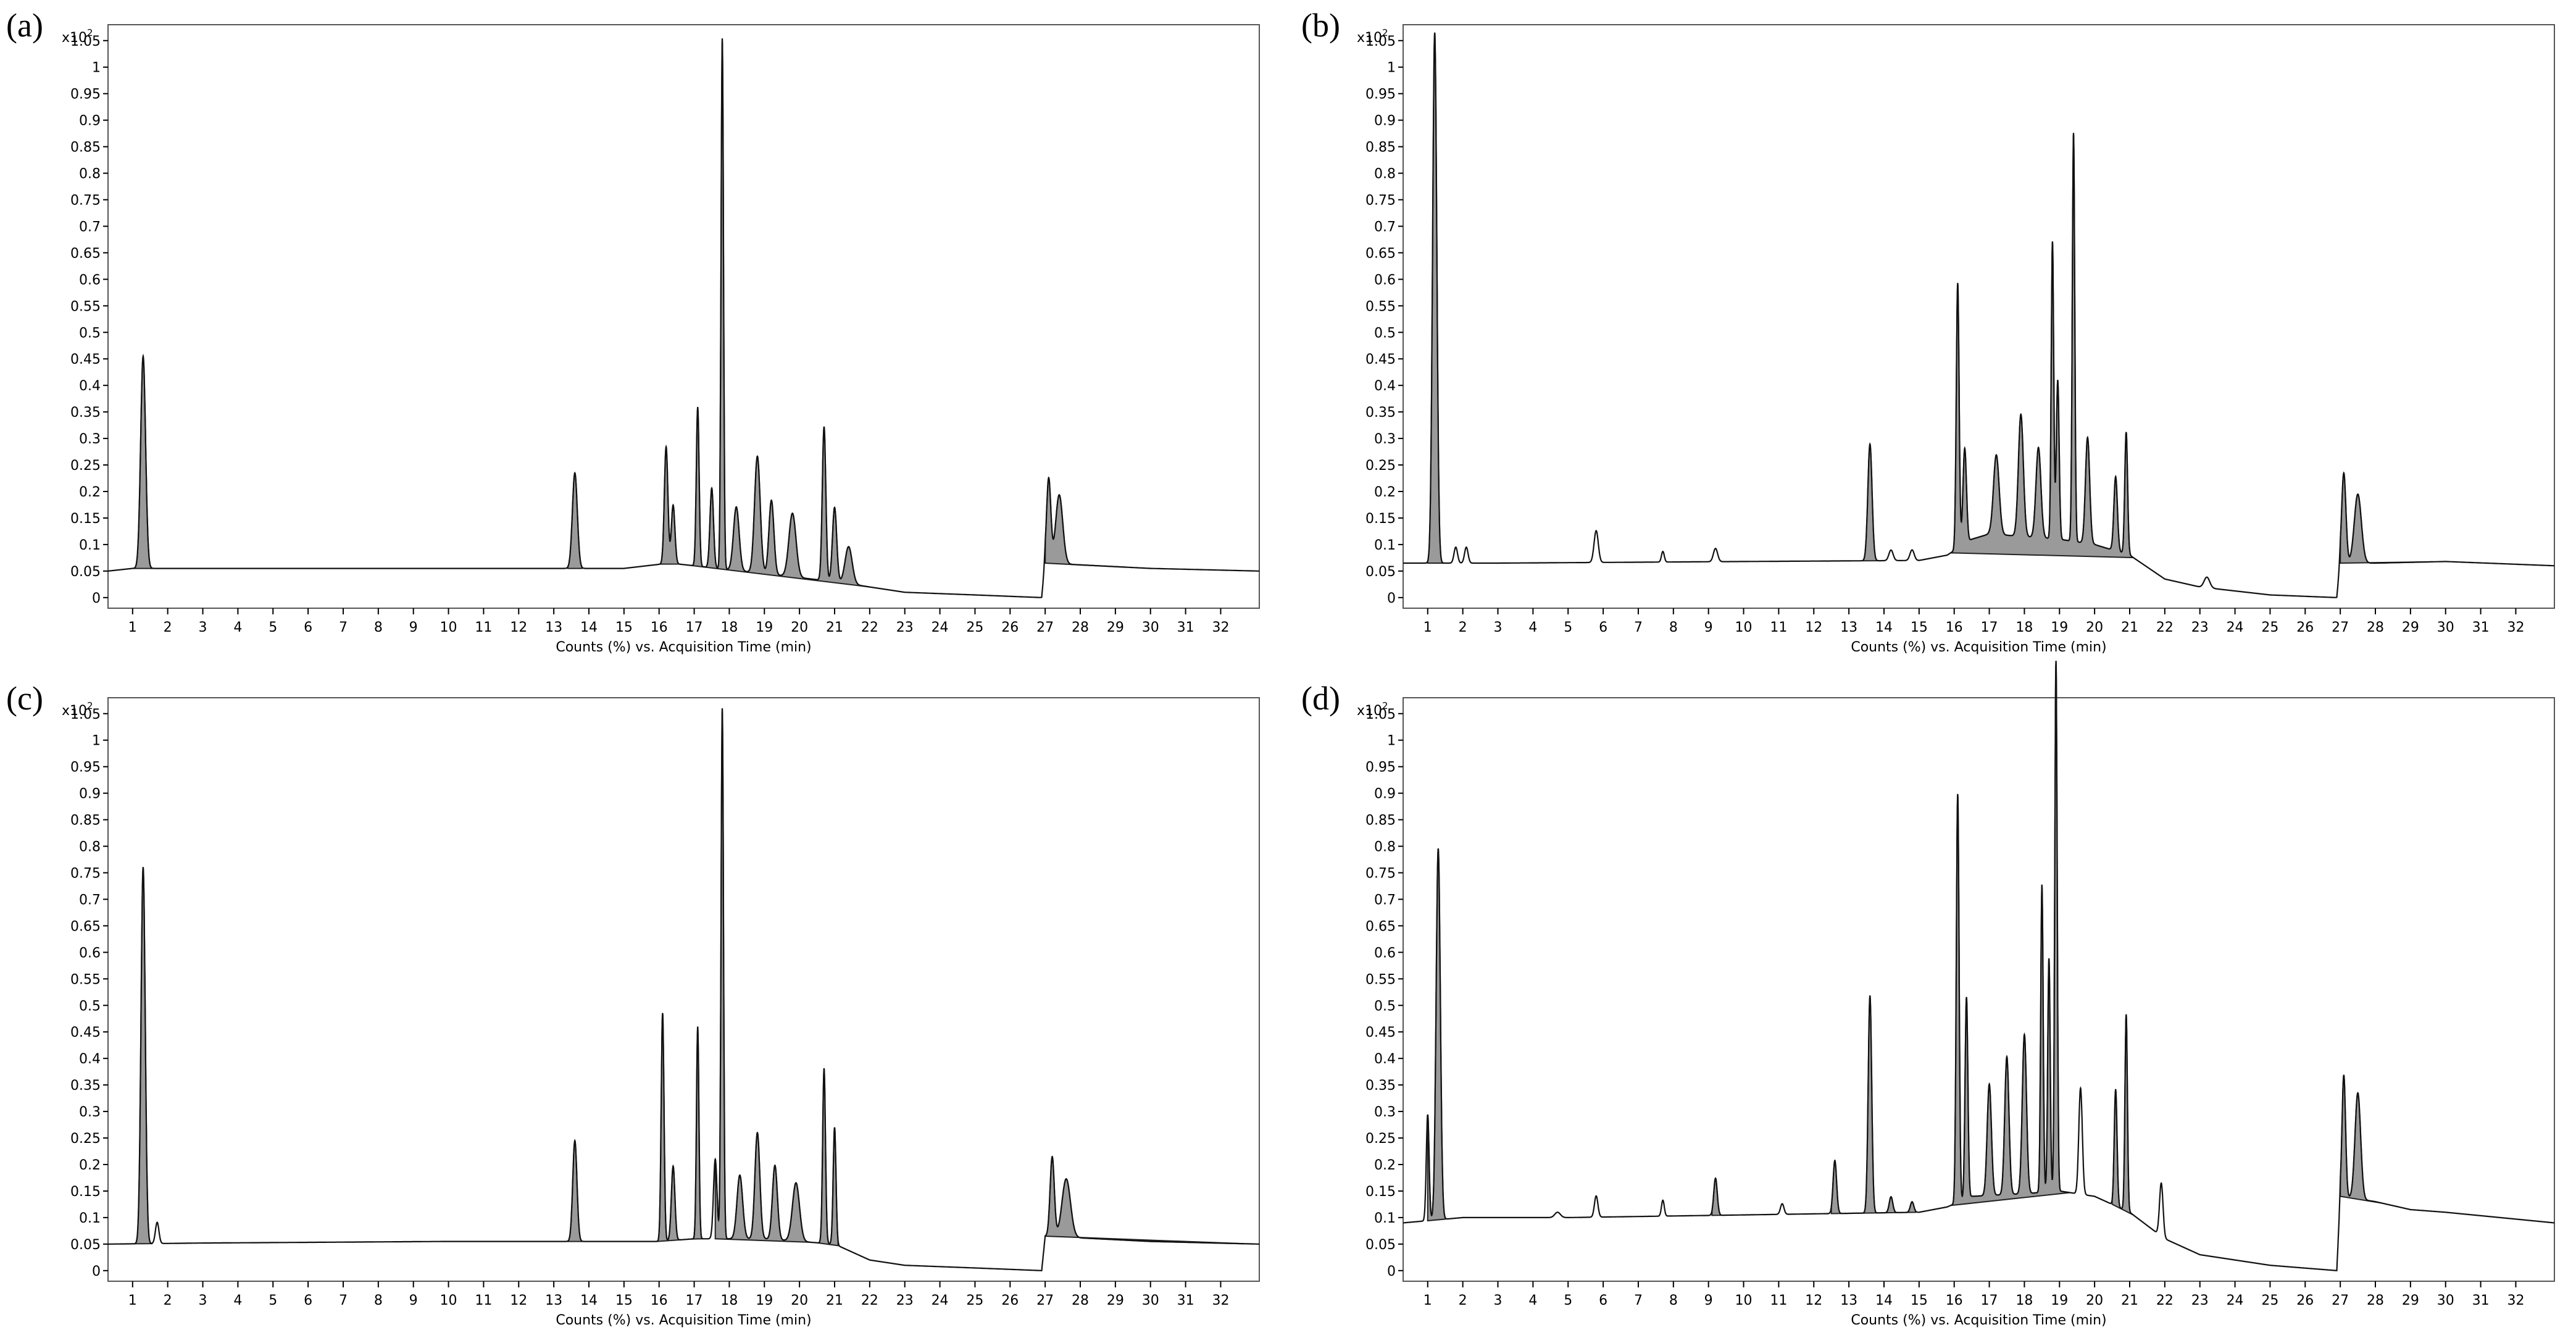 This screenshot has width=2576, height=1330. I want to click on x-tick-label: 18, so click(2024, 1300).